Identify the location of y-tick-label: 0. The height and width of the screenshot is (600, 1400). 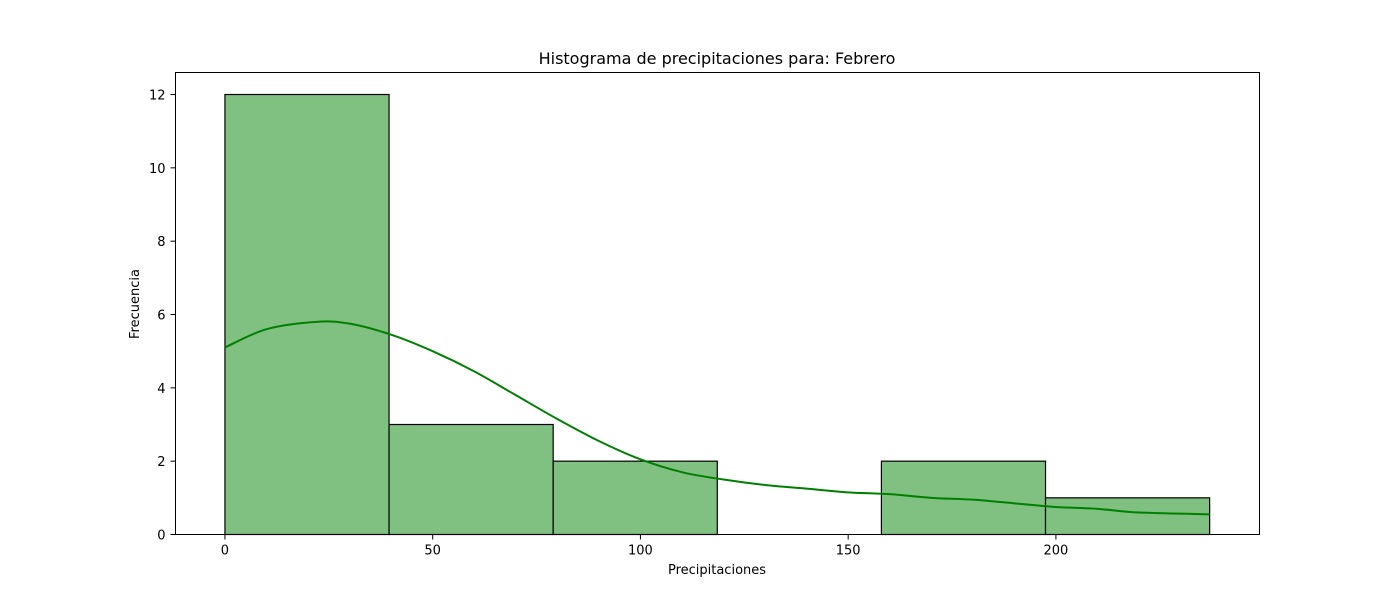
(161, 536).